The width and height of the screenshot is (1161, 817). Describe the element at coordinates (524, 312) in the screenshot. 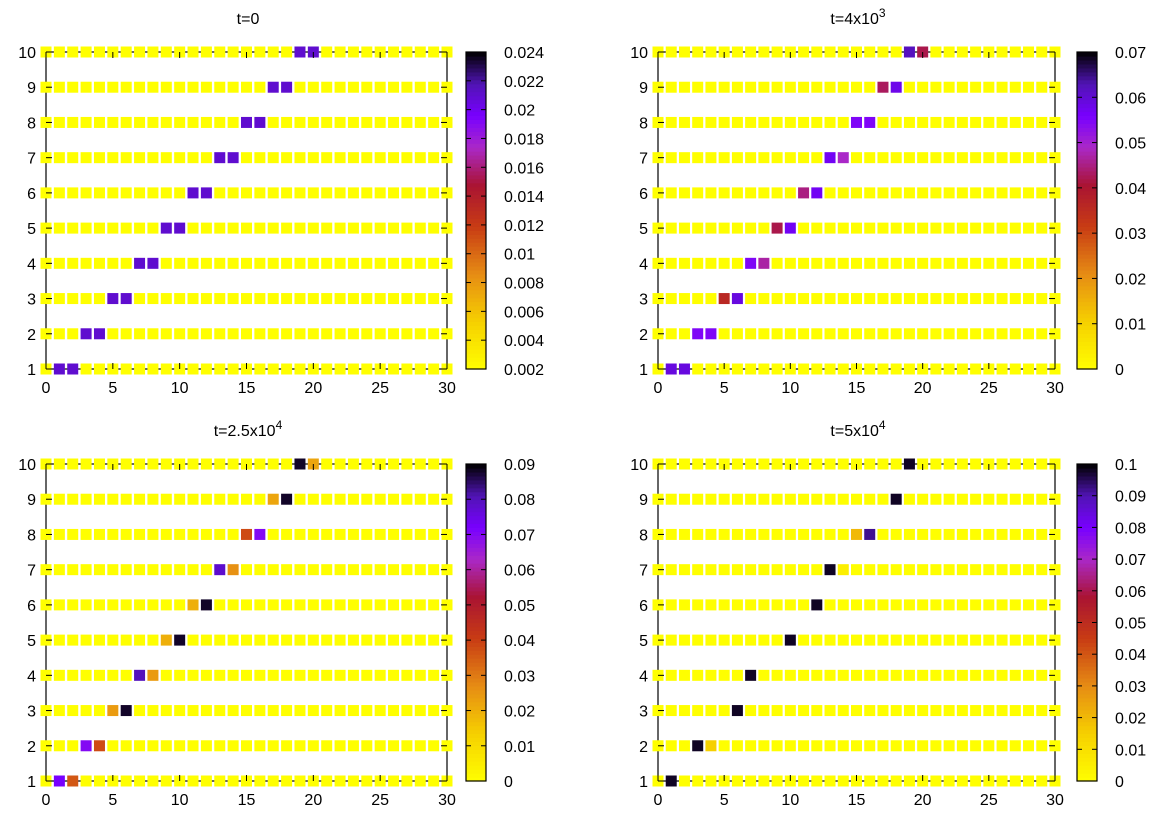

I see `colorbar-tick-label: 0.006` at that location.